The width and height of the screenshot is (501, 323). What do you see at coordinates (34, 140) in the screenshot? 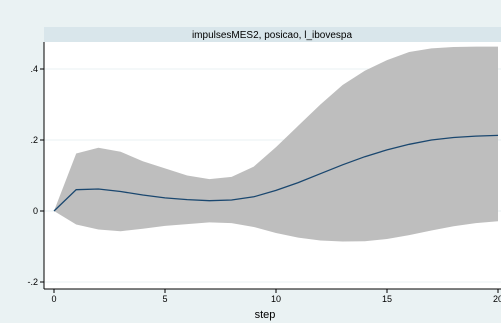
I see `y-tick-label: .2` at bounding box center [34, 140].